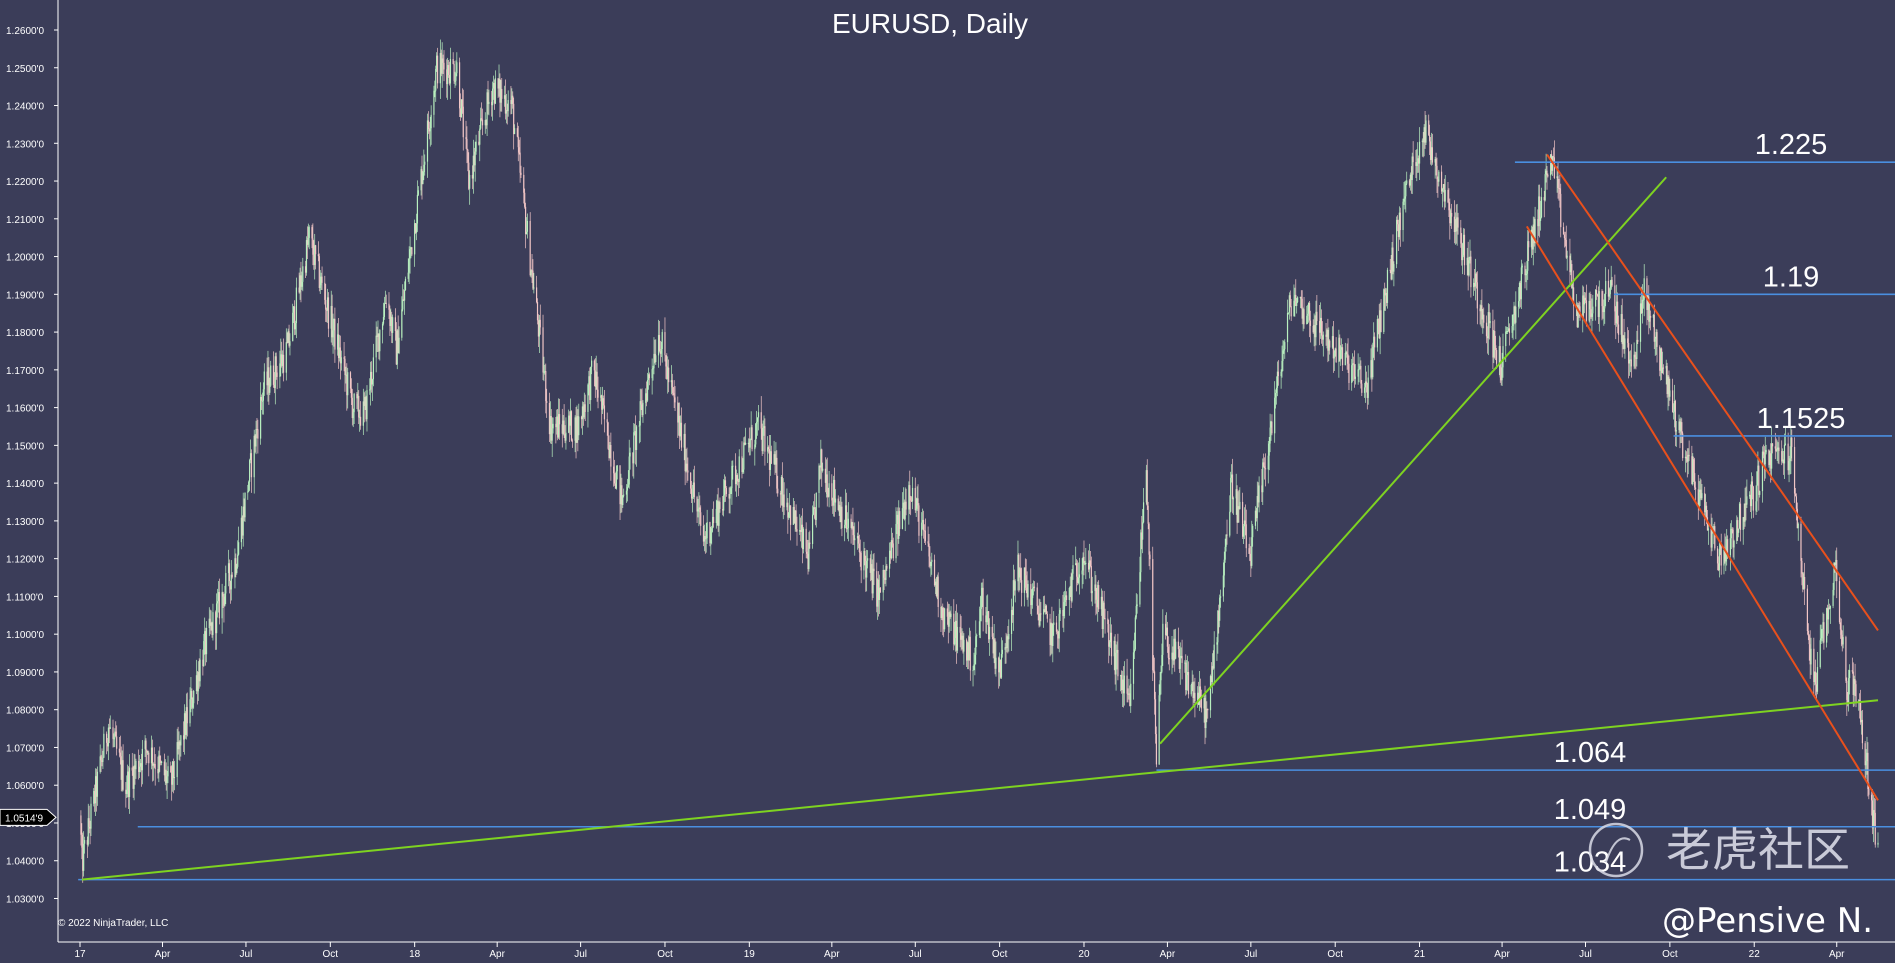 Image resolution: width=1895 pixels, height=963 pixels. What do you see at coordinates (25, 69) in the screenshot?
I see `price-tick-label: 1.2500'0` at bounding box center [25, 69].